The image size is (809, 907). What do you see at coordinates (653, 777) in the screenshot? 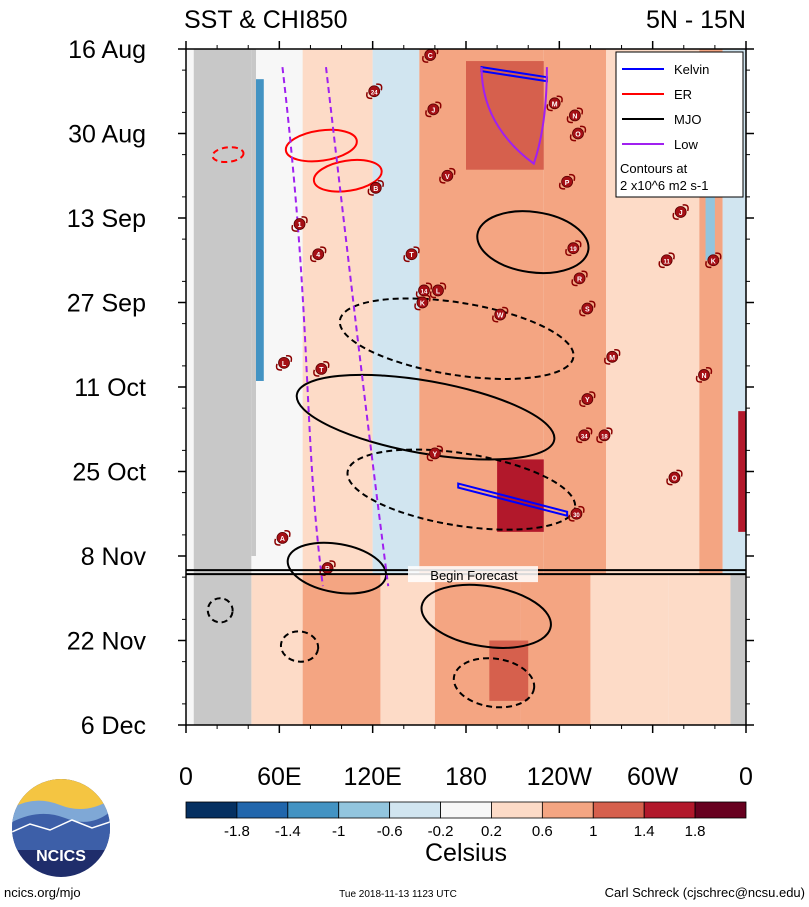
I see `x-tick-label-5: 60W` at bounding box center [653, 777].